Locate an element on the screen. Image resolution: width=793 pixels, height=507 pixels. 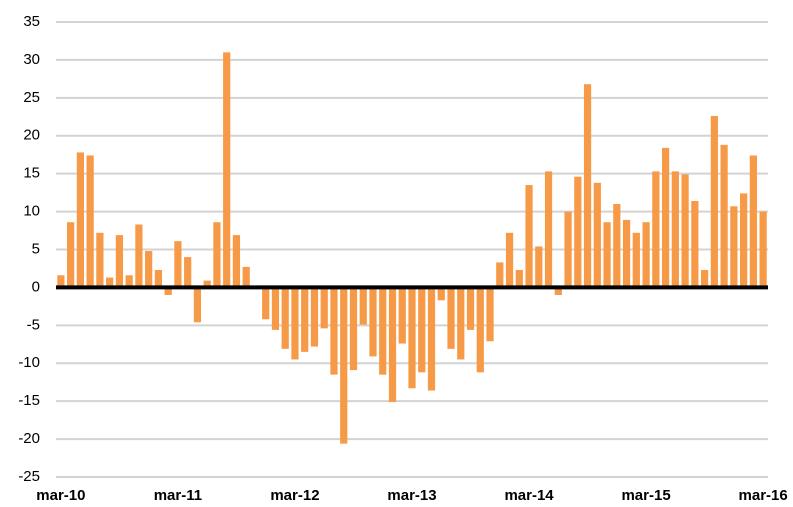
y-tick-label: -20 is located at coordinates (29, 438).